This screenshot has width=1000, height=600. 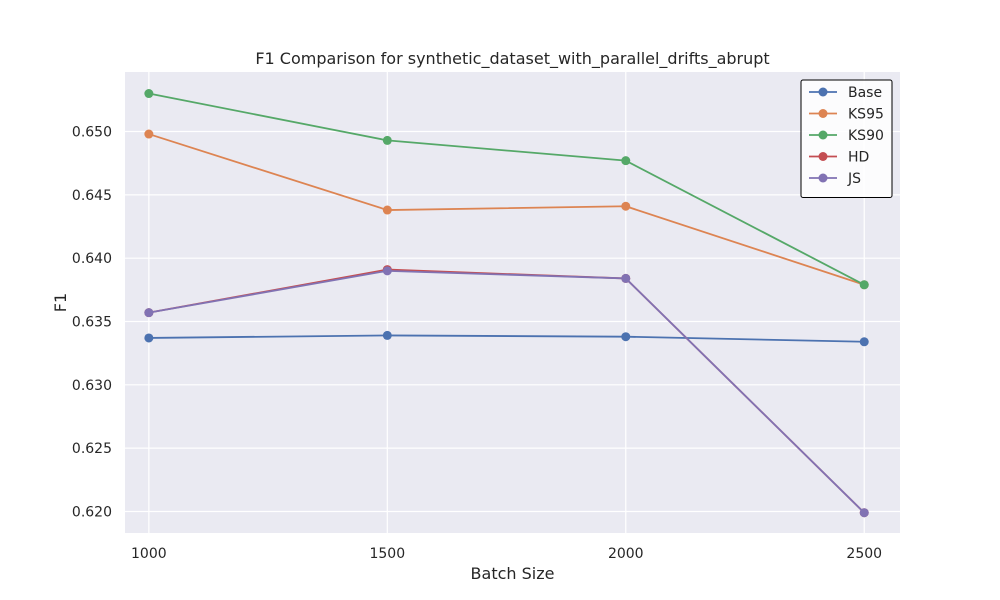 I want to click on legend-label: JS, so click(x=854, y=179).